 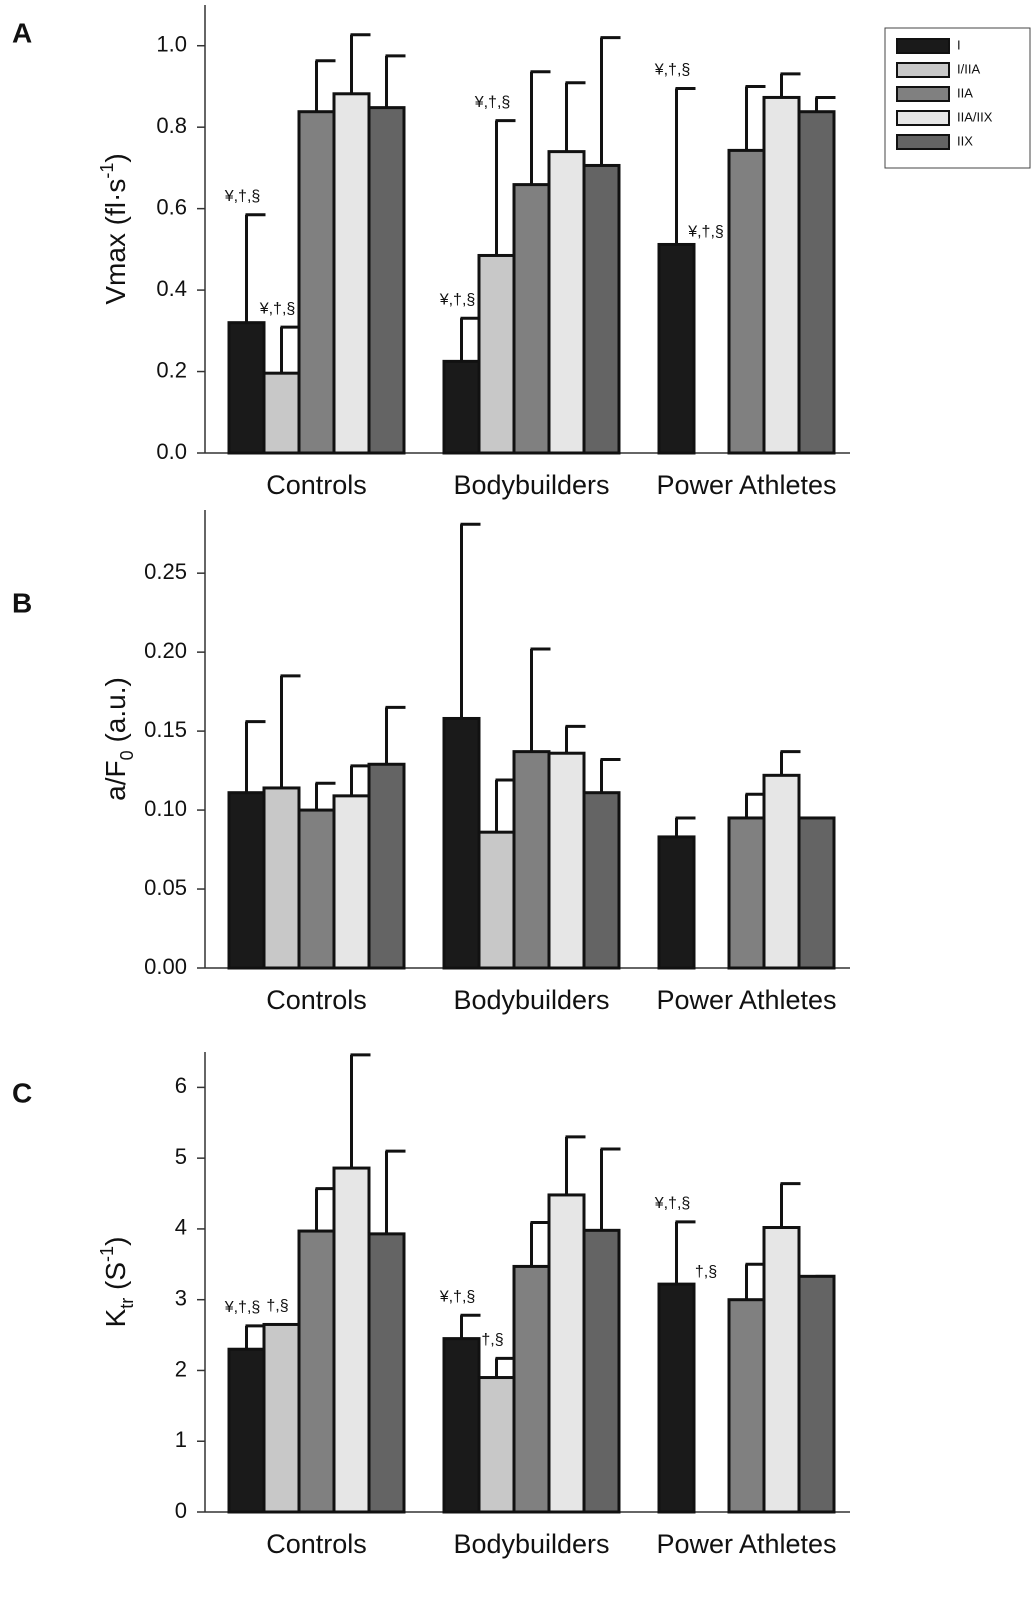 What do you see at coordinates (965, 92) in the screenshot?
I see `legend-label: IIA` at bounding box center [965, 92].